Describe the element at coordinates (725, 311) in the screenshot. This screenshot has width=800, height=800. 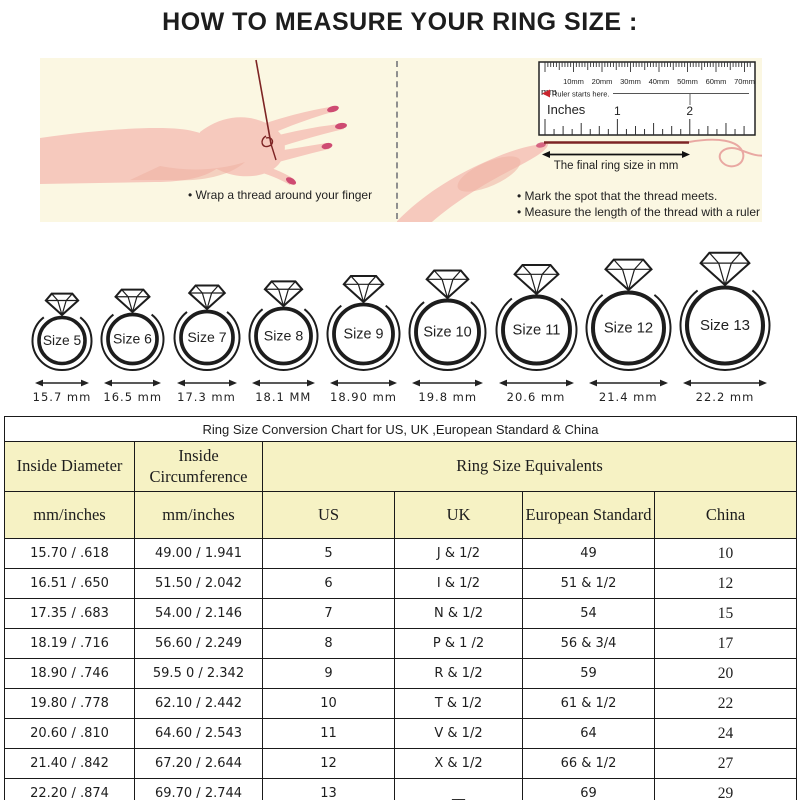
I see `diamond-ring-icon: Size 13` at that location.